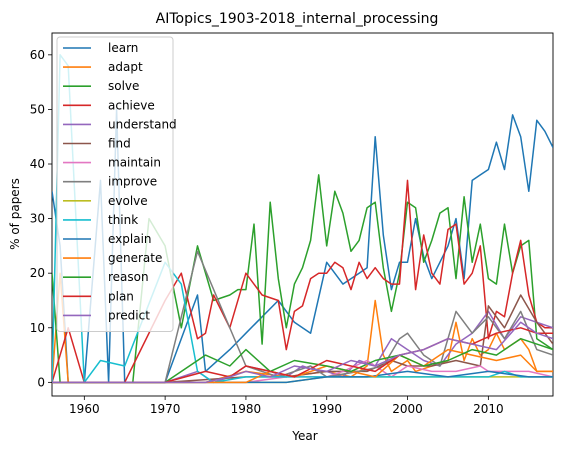  What do you see at coordinates (123, 86) in the screenshot?
I see `legend-label-solve: solve` at bounding box center [123, 86].